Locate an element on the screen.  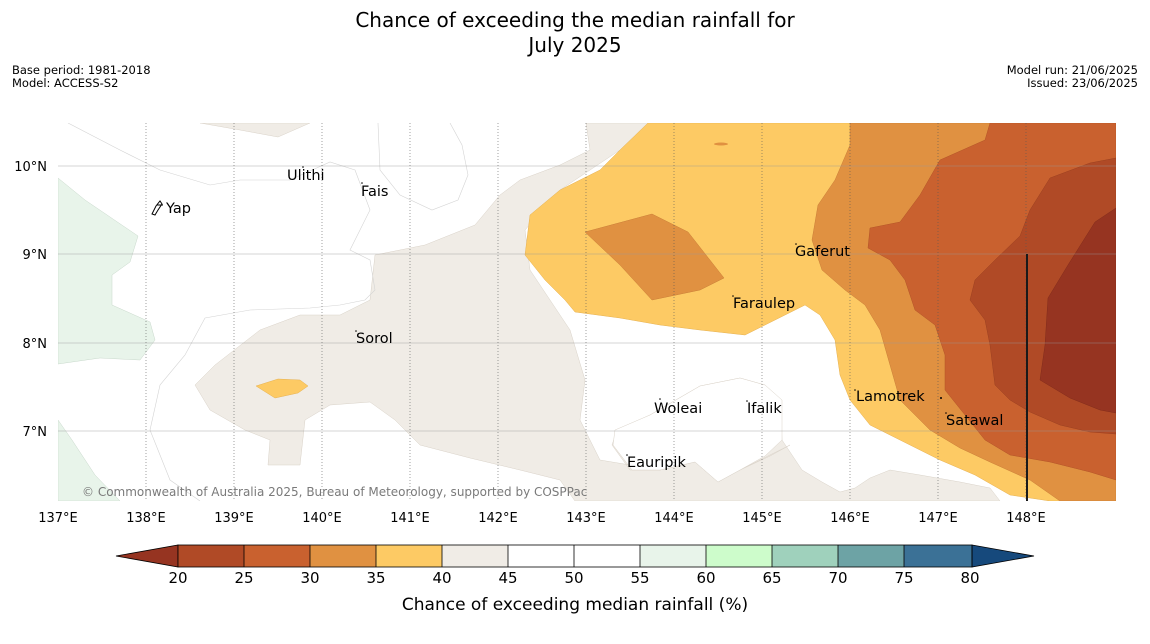
contour-line-north is located at coordinates (423, 167).